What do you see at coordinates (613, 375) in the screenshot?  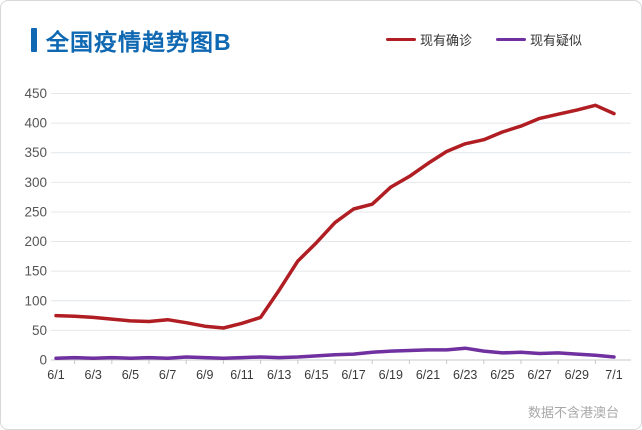 I see `x-tick-label: 7/1` at bounding box center [613, 375].